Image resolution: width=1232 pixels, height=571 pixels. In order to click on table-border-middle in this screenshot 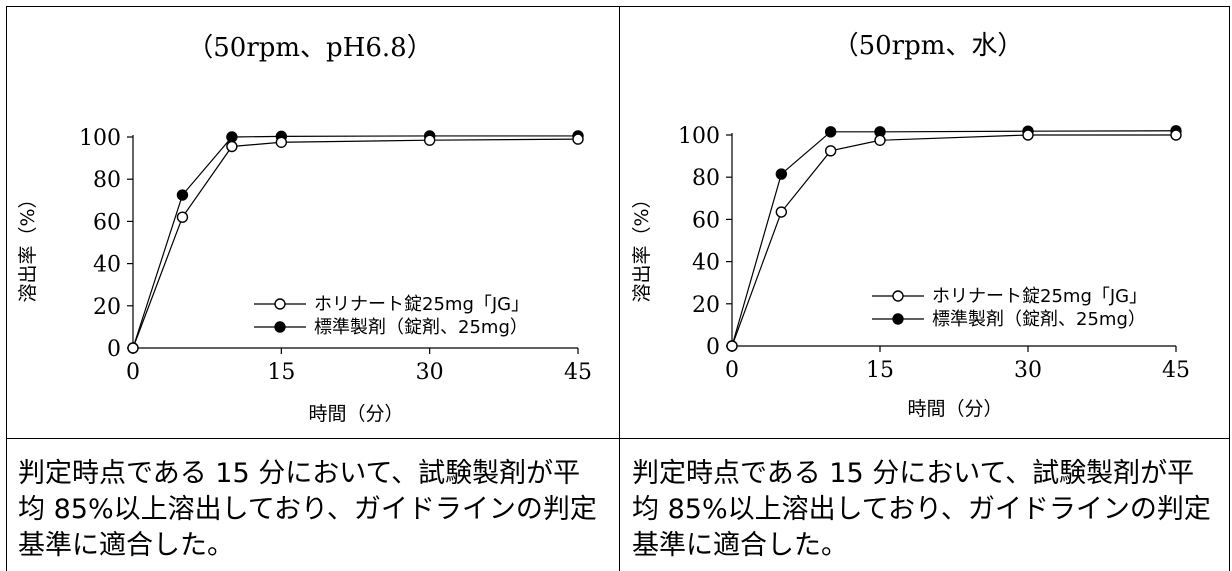, I will do `click(619, 288)`.